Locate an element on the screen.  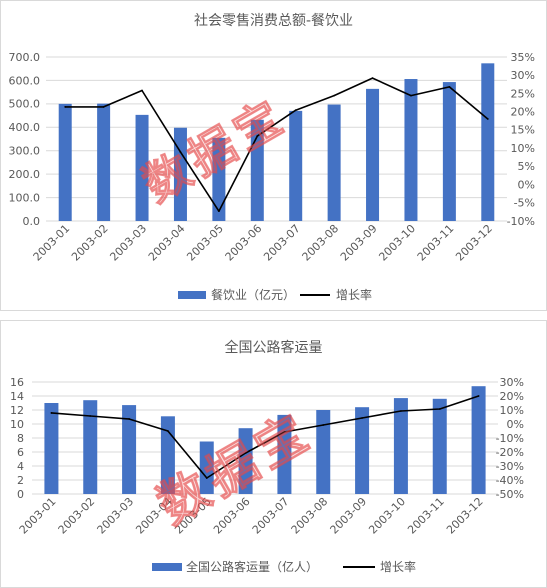
y2-axis-tick-label: -40% is located at coordinates (510, 480).